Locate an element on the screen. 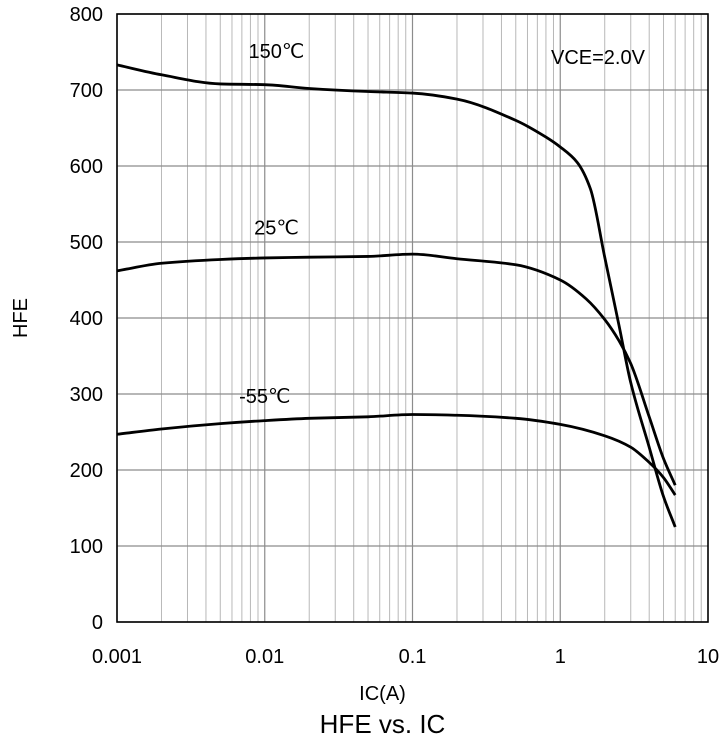 Image resolution: width=726 pixels, height=745 pixels. y-tick-labels: 0 100 200 300 400 500 600 700 800 is located at coordinates (86, 319).